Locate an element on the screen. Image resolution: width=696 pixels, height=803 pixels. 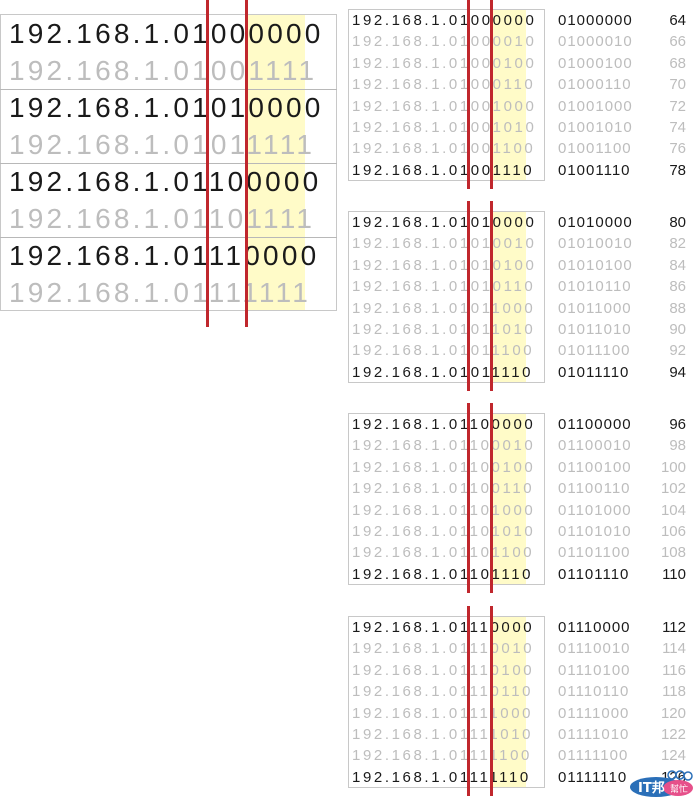
binary-value: 01101010 is located at coordinates (595, 531).